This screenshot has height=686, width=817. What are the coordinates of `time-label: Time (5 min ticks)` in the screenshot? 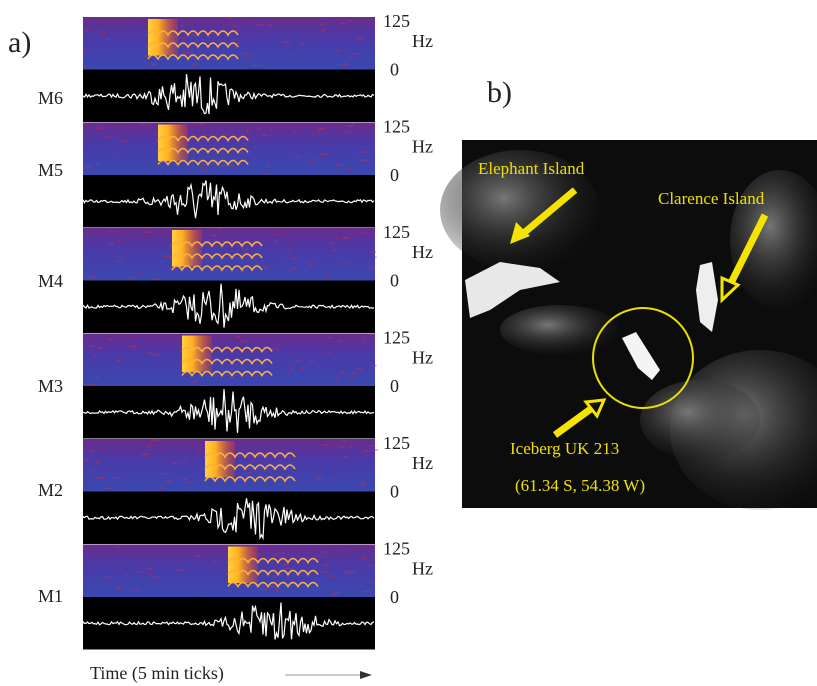 It's located at (157, 673).